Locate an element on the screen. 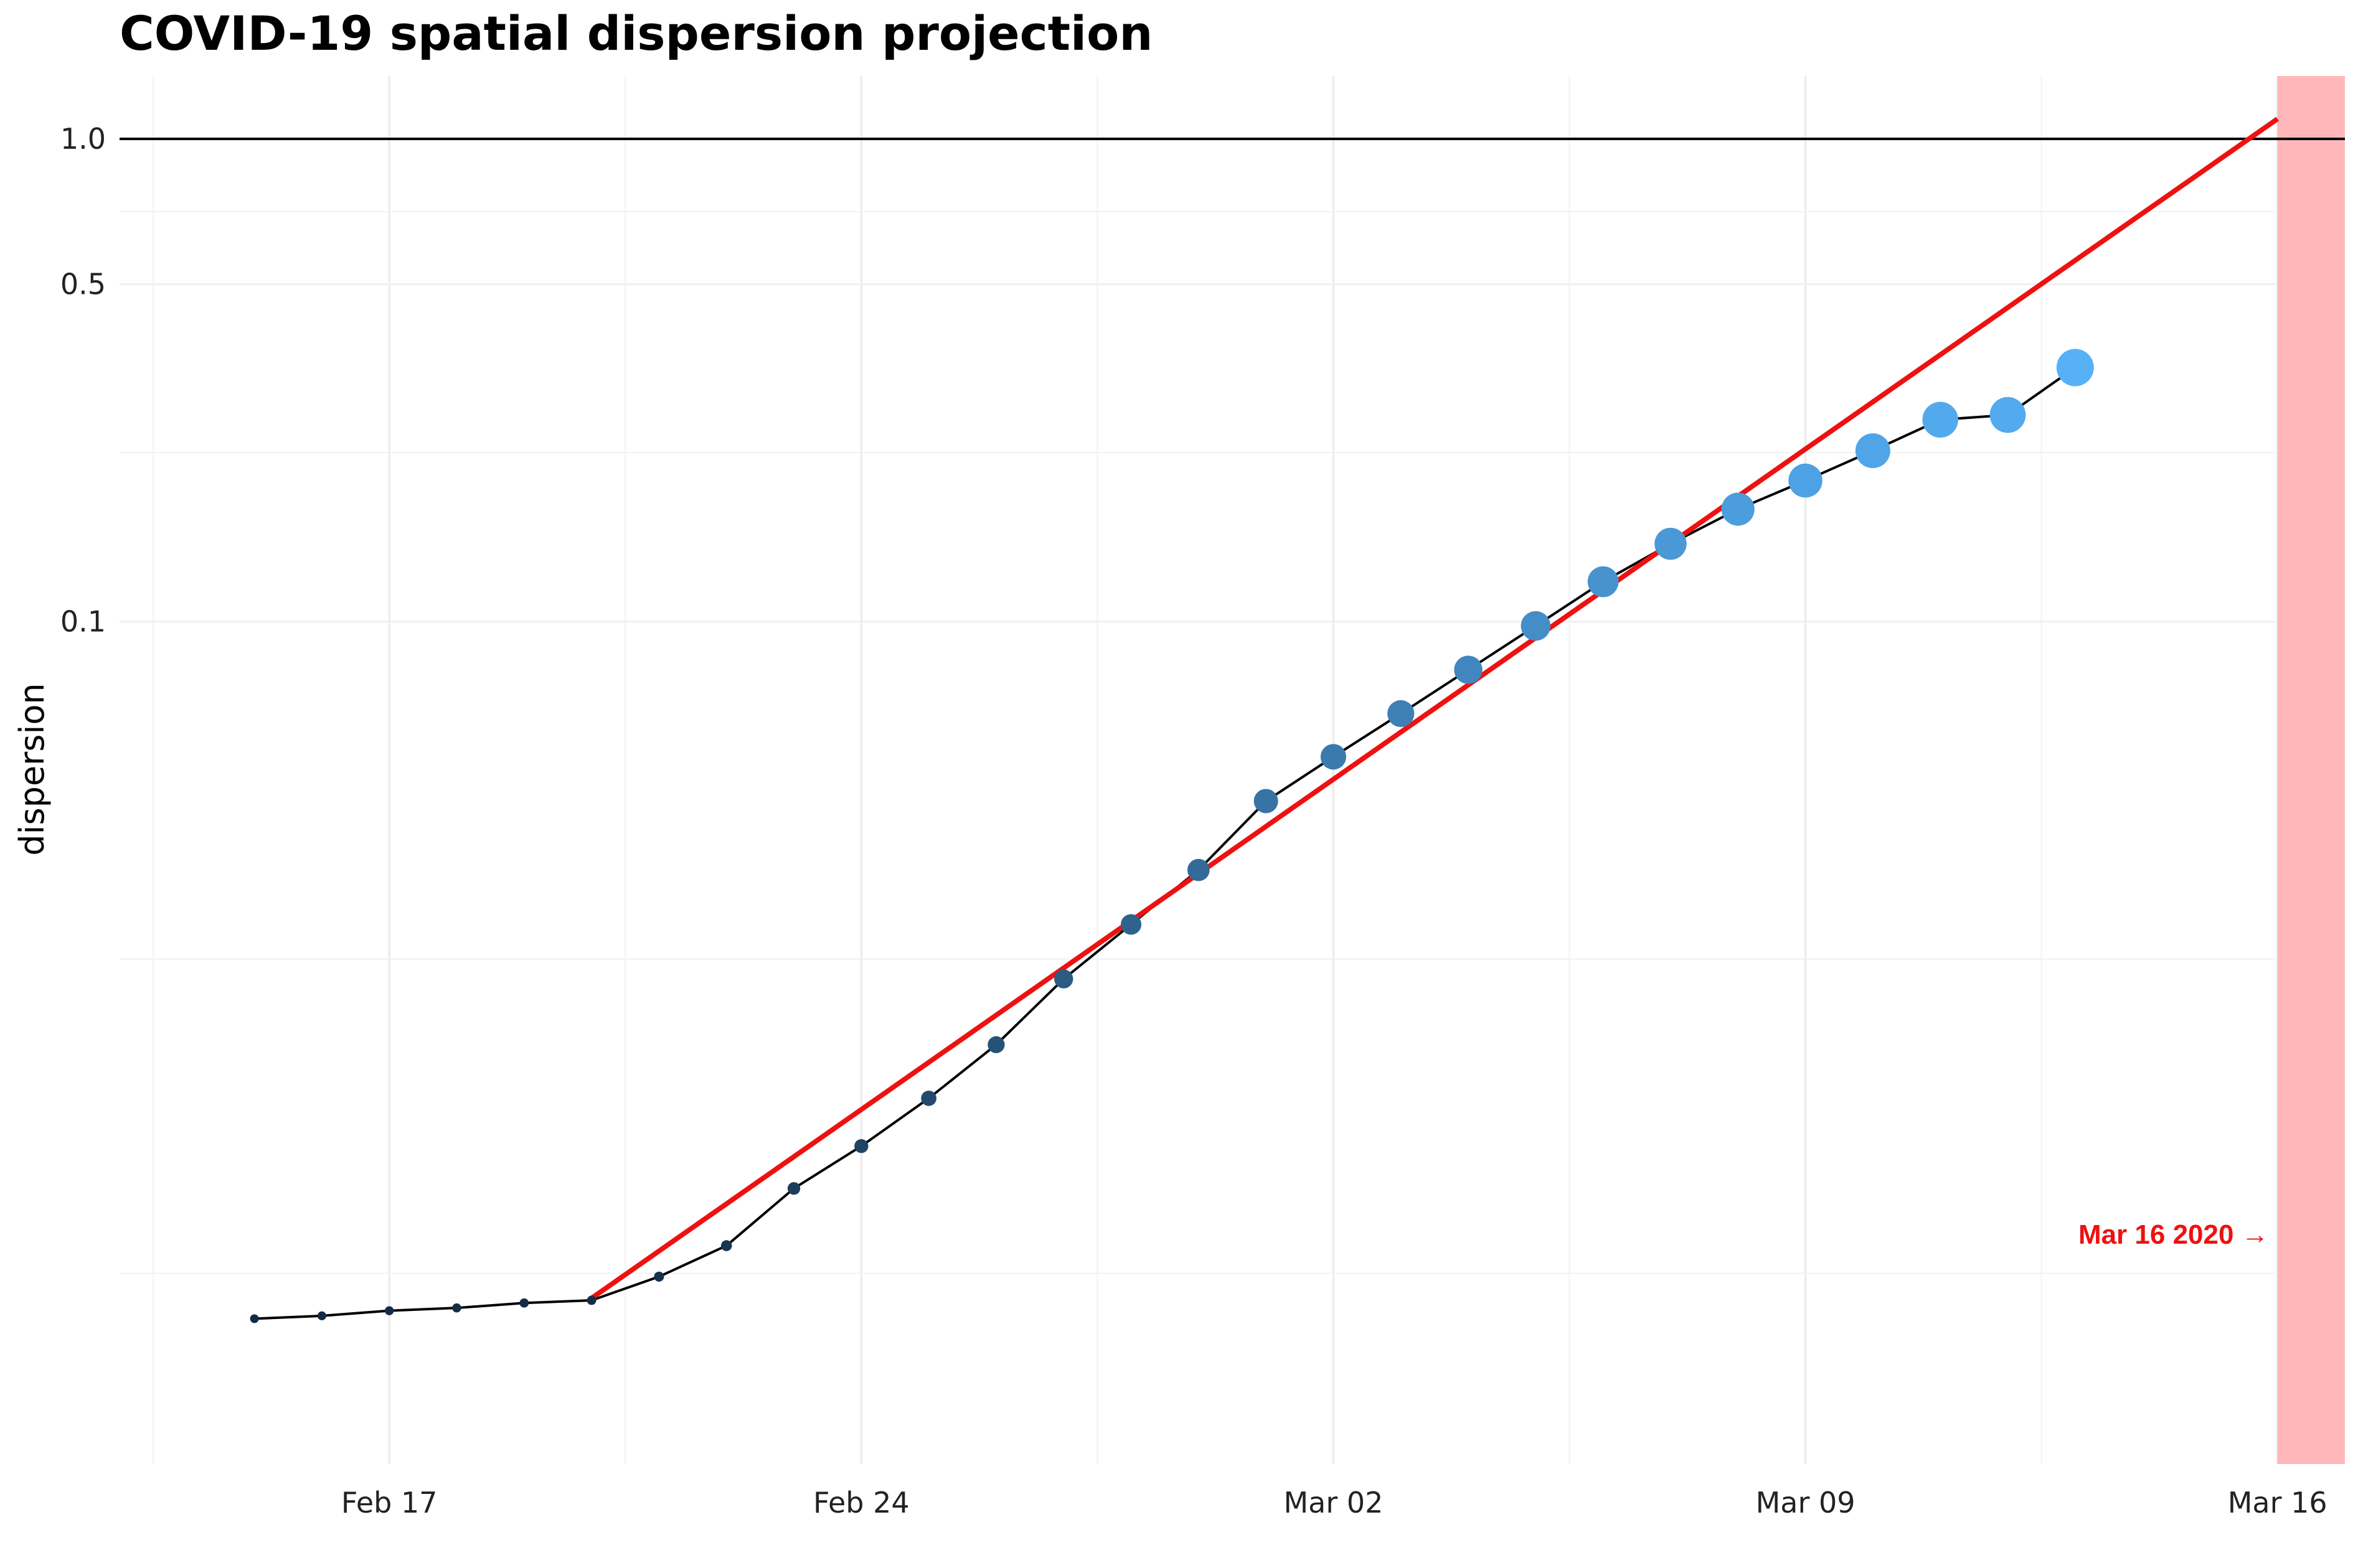 The image size is (2353, 1568). x-tick-label: Mar 02 is located at coordinates (1333, 1503).